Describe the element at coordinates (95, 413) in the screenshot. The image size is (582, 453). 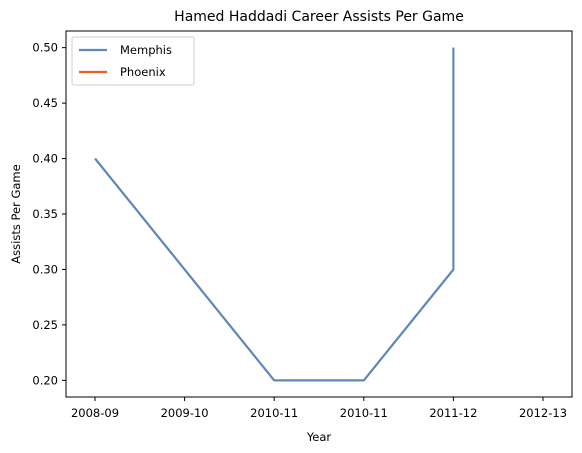
I see `x-tick-label: 2008-09` at that location.